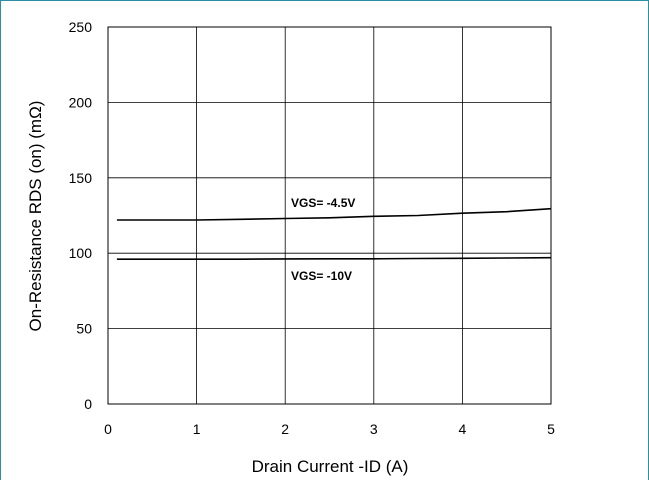  I want to click on y-tick-label: 150, so click(81, 178).